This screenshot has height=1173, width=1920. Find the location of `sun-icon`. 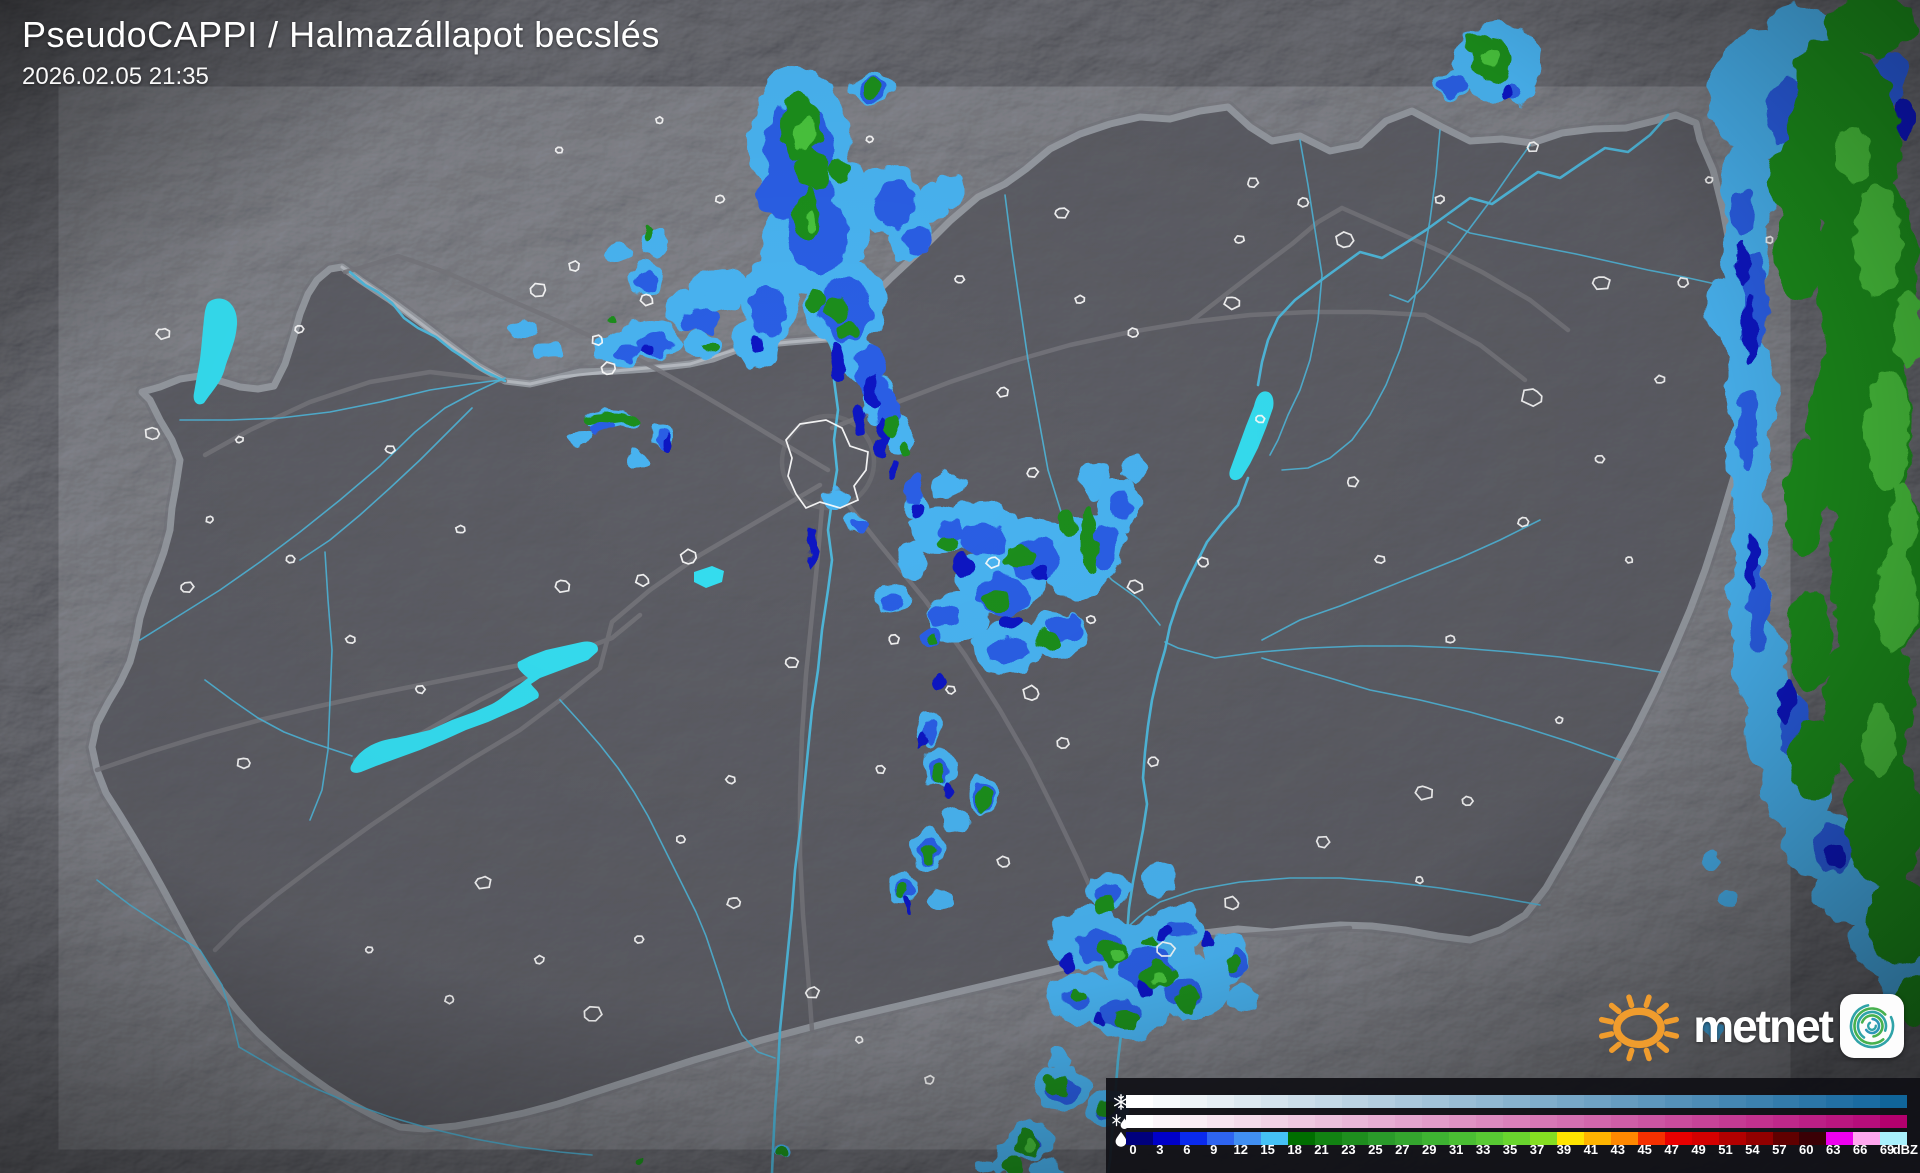

sun-icon is located at coordinates (1639, 1028).